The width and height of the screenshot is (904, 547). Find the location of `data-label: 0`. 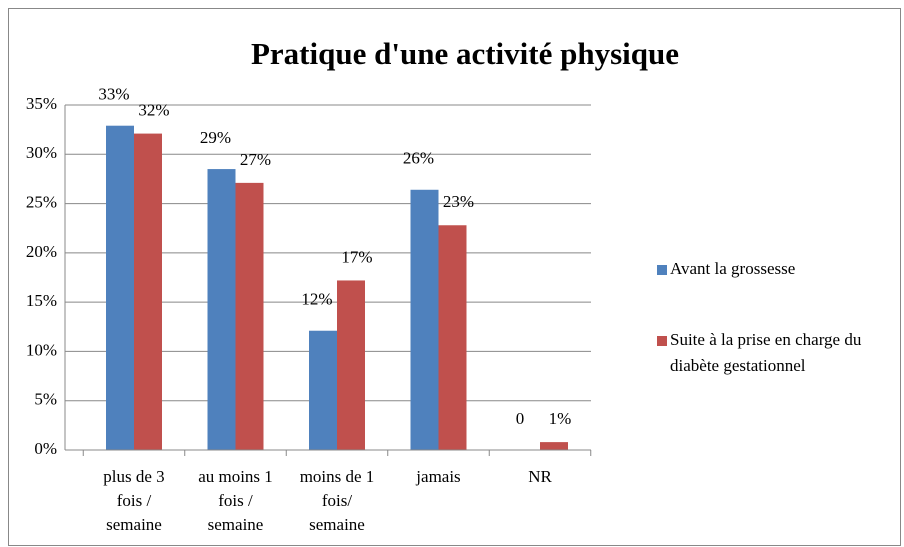

data-label: 0 is located at coordinates (520, 418).